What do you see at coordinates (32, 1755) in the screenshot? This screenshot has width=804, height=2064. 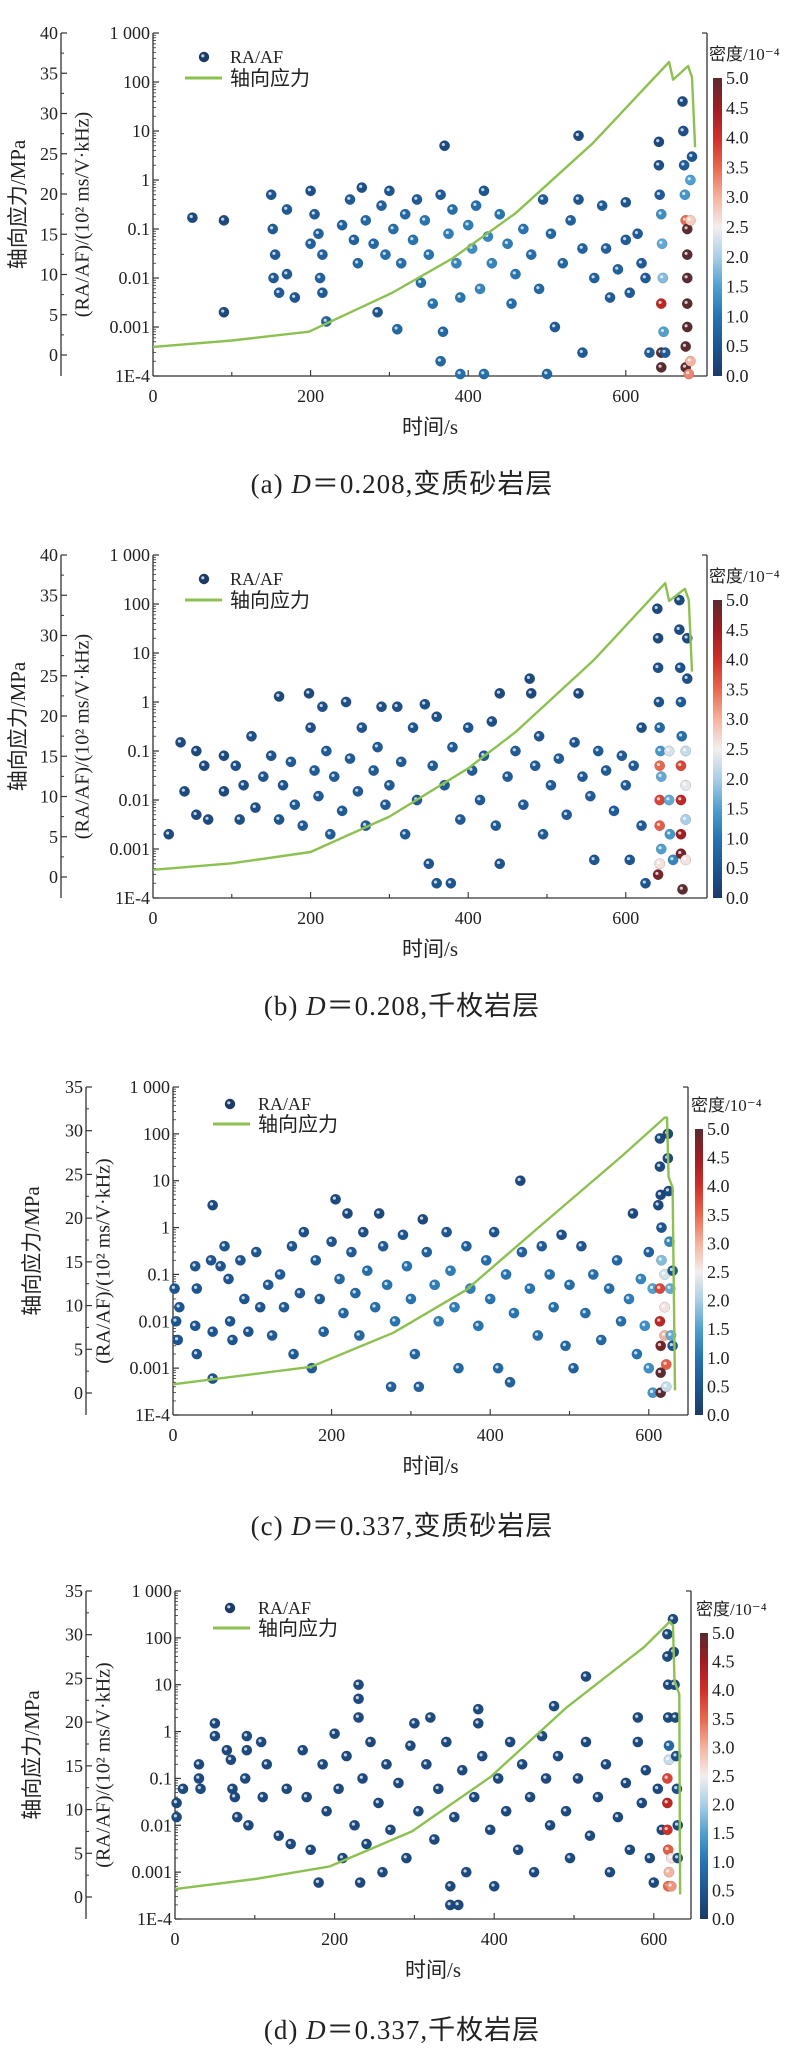 I see `stress-axis-title: 轴向应力/MPa` at bounding box center [32, 1755].